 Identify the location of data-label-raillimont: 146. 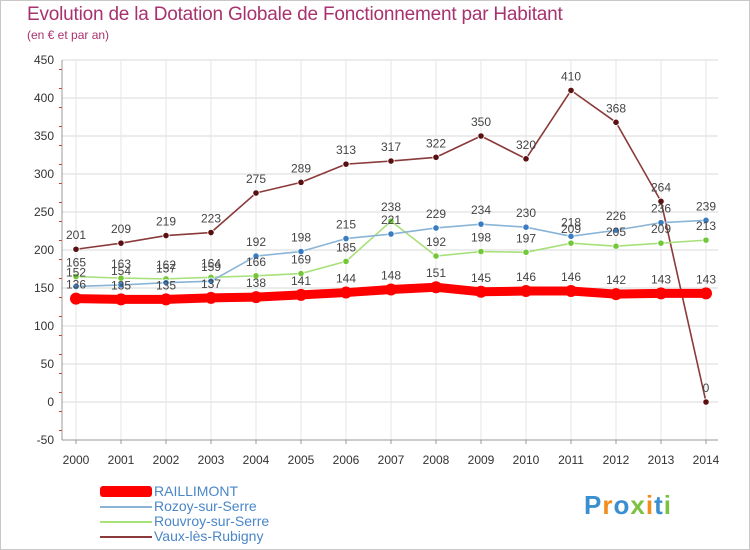
(571, 277).